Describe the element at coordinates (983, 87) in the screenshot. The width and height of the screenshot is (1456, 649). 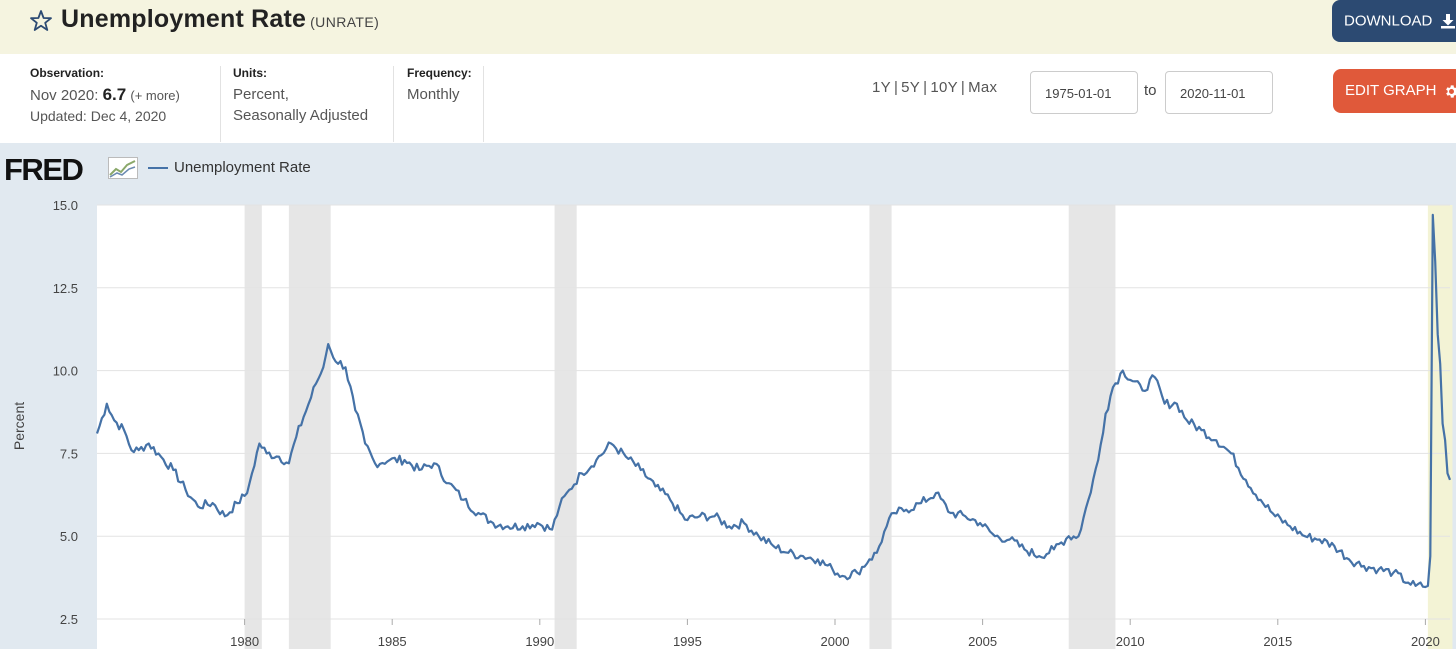
I see `range-max: Max` at that location.